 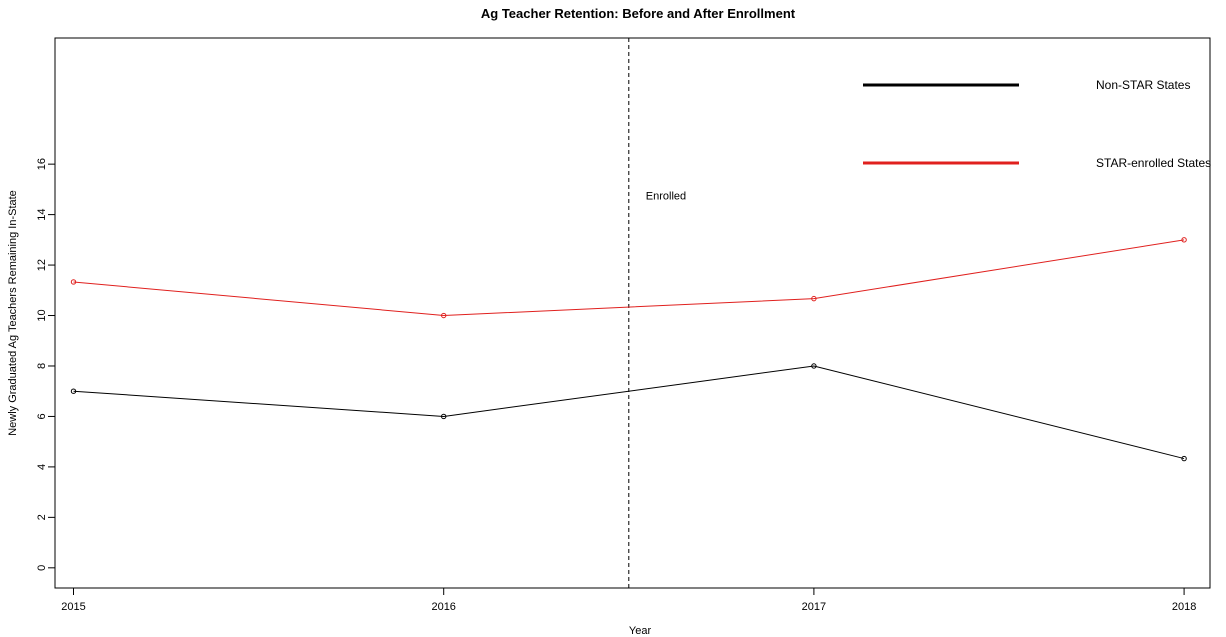 I want to click on y-tick-label: 2, so click(x=42, y=517).